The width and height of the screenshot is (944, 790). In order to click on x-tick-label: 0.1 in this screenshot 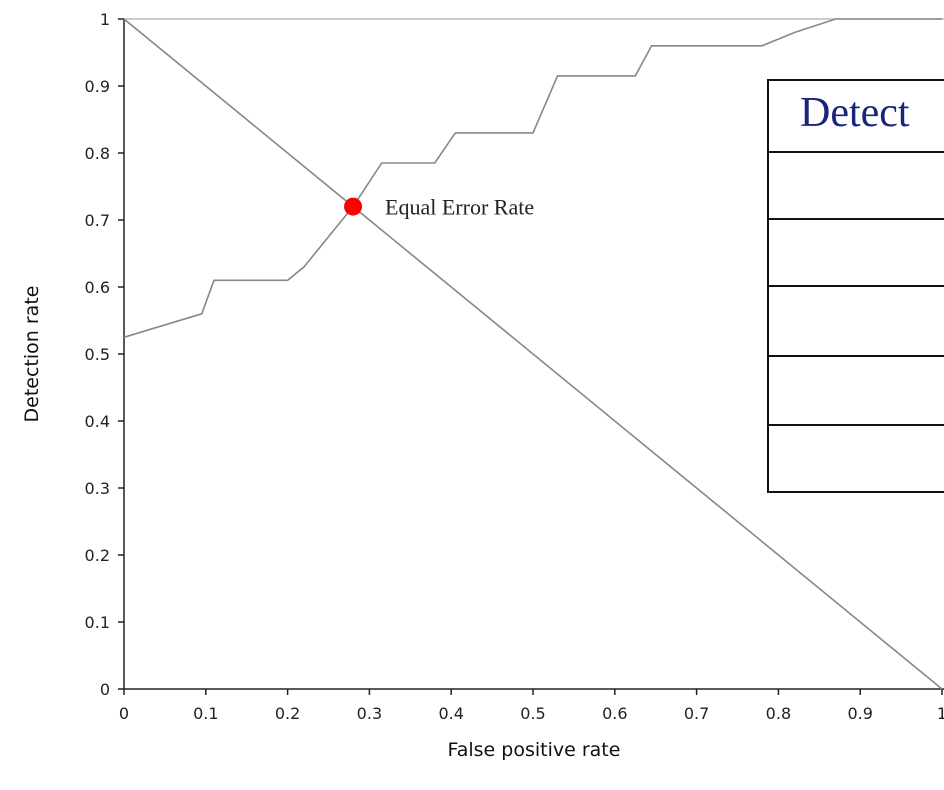, I will do `click(205, 713)`.